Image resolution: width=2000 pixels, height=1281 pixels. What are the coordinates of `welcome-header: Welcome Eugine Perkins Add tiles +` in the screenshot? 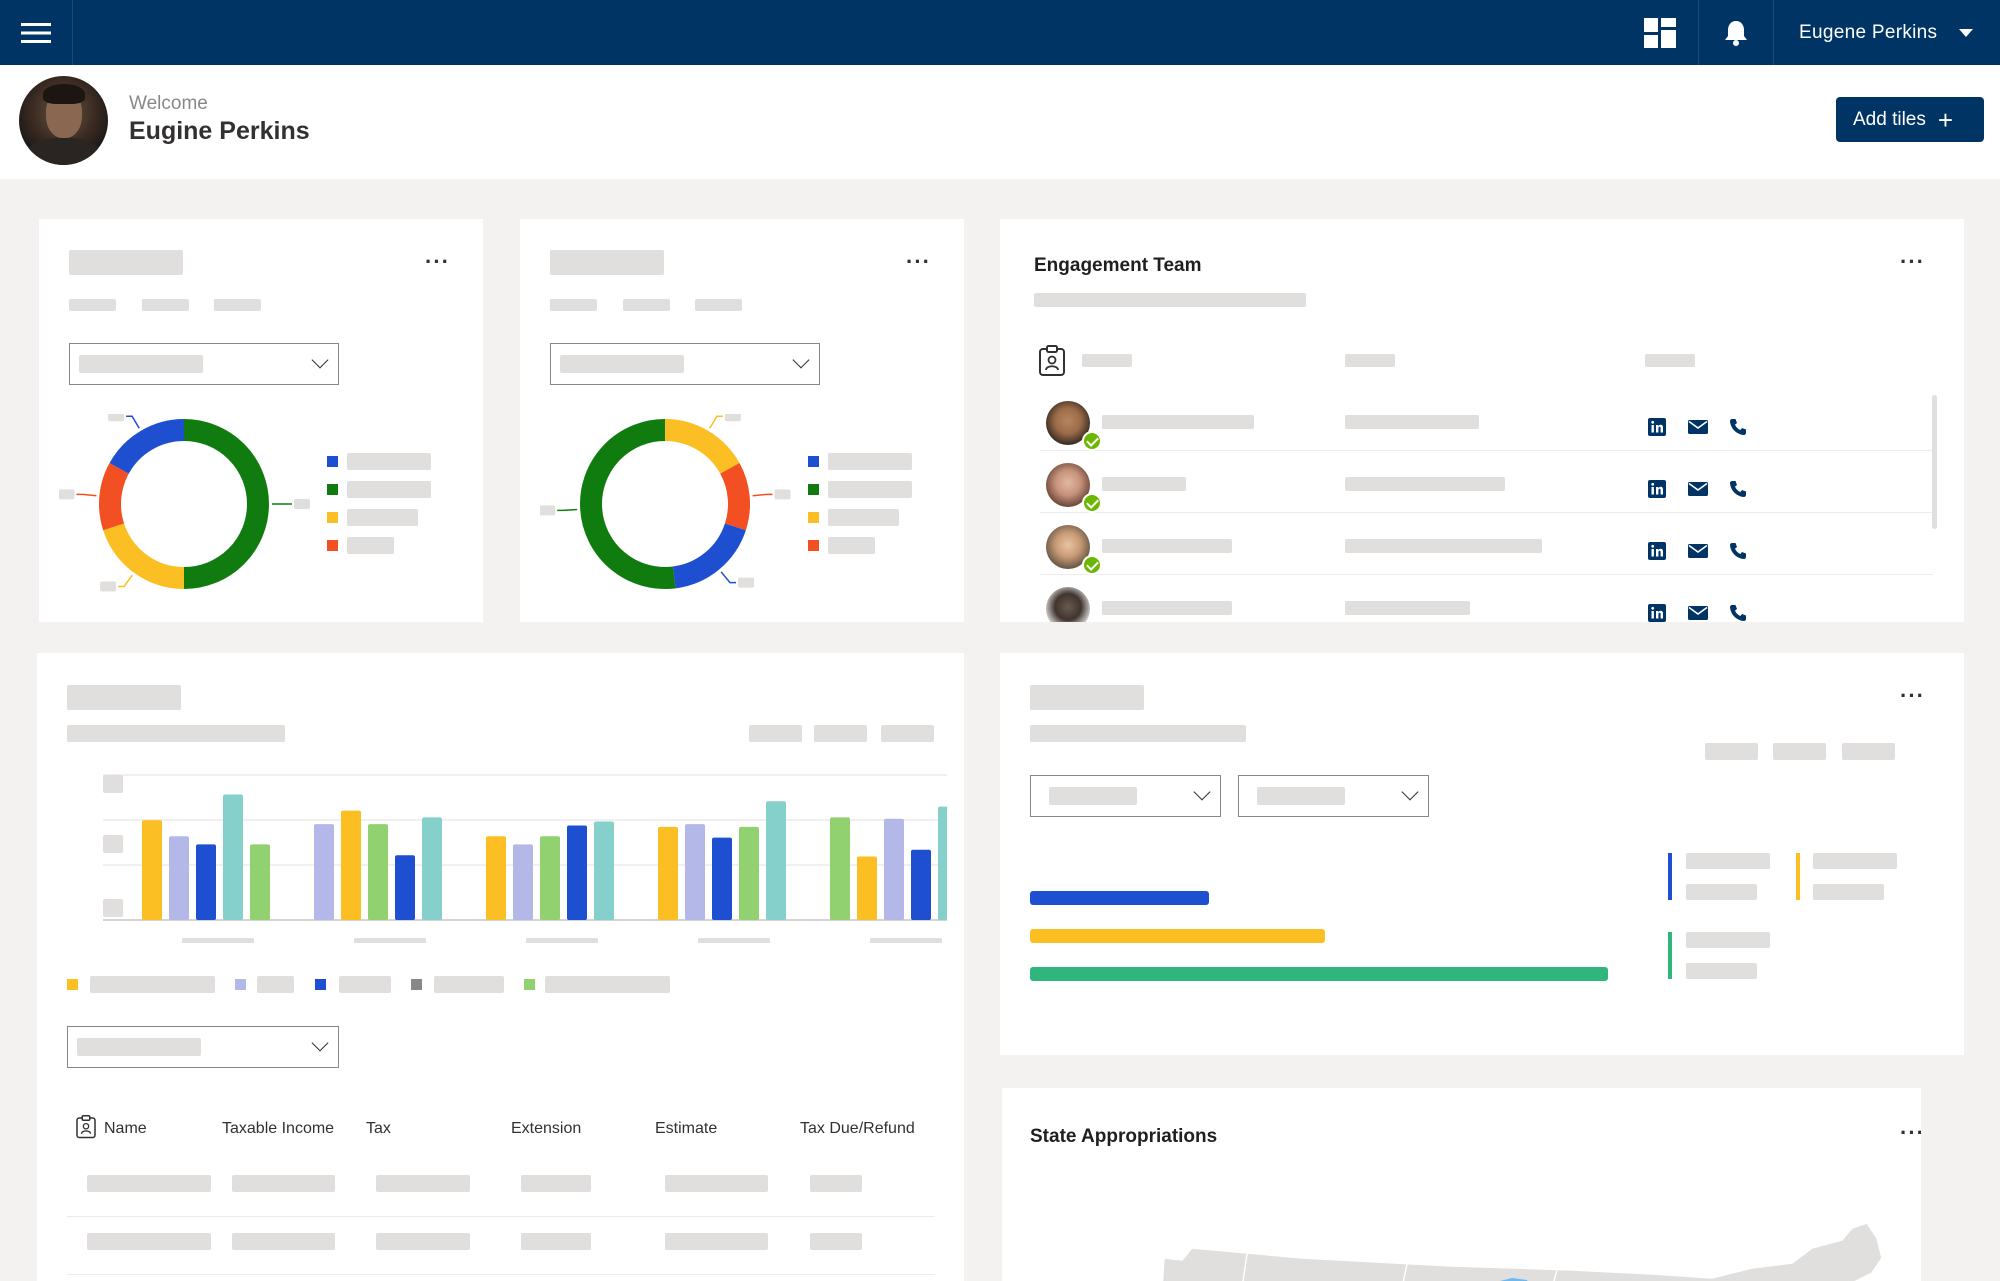 It's located at (1000, 122).